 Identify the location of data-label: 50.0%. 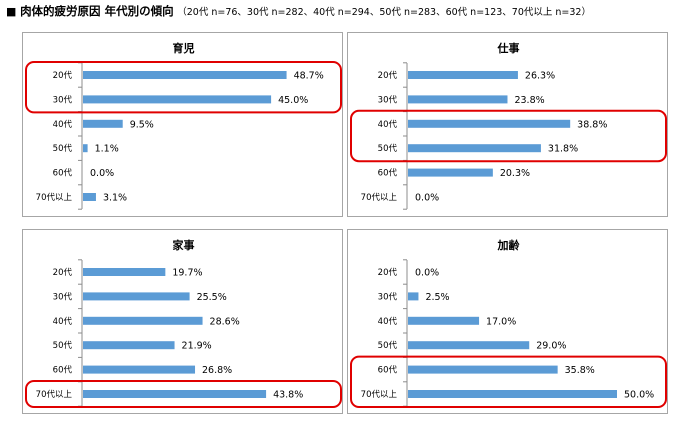
(639, 395).